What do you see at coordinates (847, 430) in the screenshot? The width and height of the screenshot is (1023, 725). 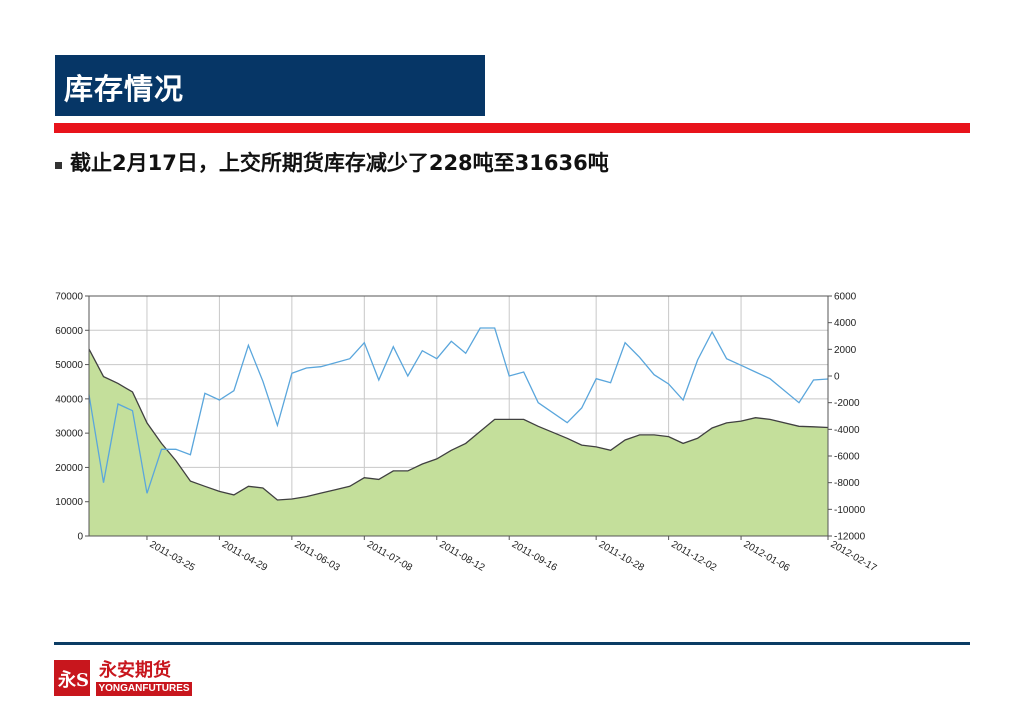 I see `y-right-tick-label: -4000` at bounding box center [847, 430].